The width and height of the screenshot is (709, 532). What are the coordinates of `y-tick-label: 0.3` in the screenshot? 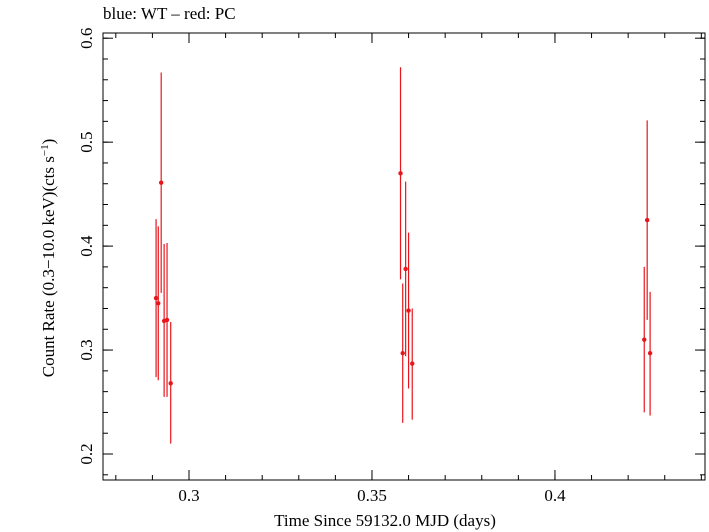 It's located at (86, 349).